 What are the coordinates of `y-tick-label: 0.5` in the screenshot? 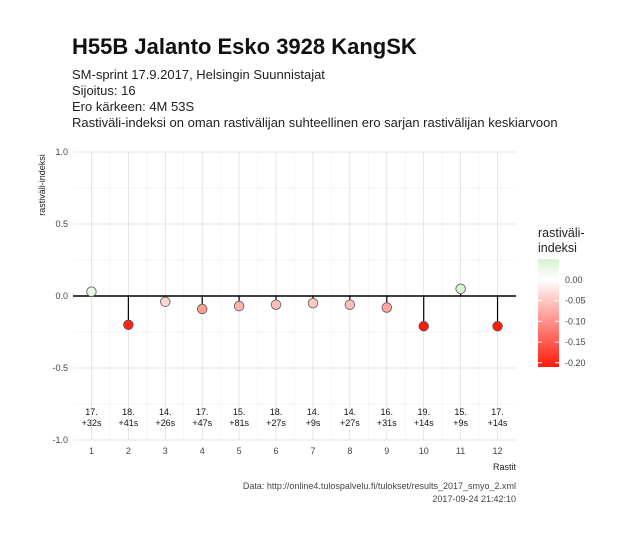 It's located at (61, 224).